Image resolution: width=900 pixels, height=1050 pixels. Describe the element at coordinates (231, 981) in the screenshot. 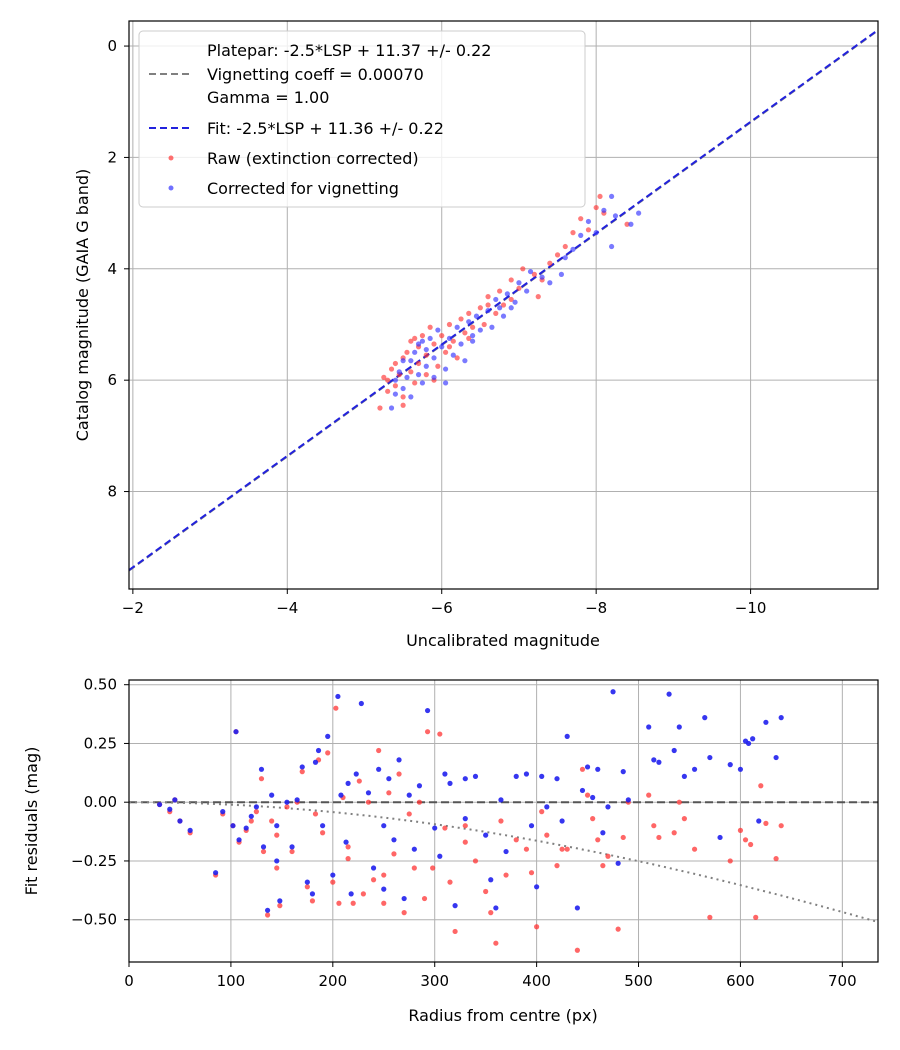

I see `bottom-x-tick-label: 100` at that location.